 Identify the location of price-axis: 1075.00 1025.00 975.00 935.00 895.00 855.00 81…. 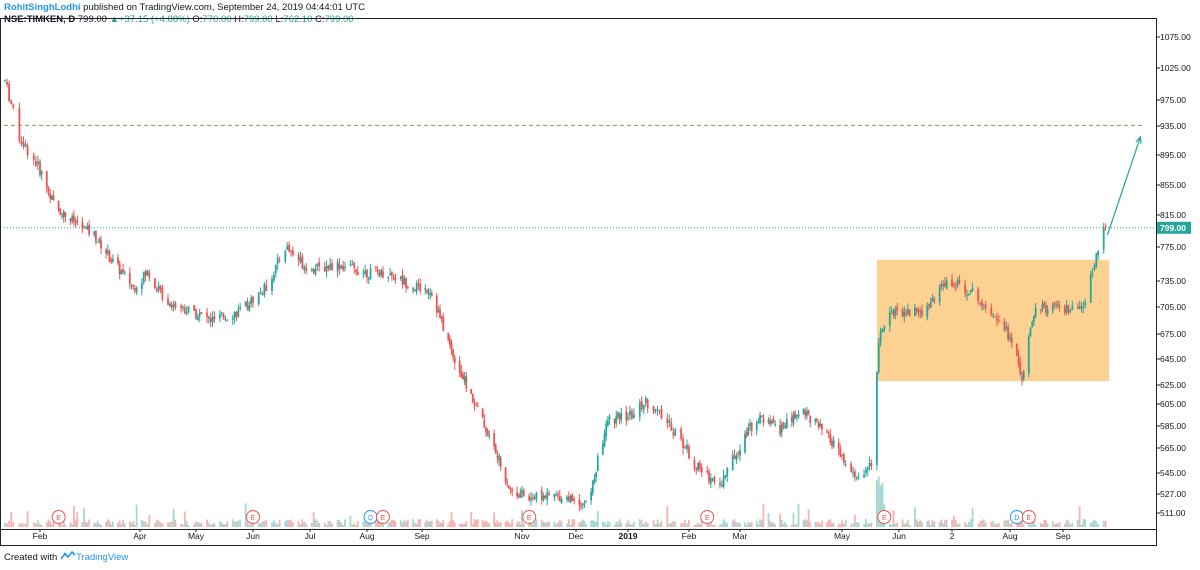
(1173, 275).